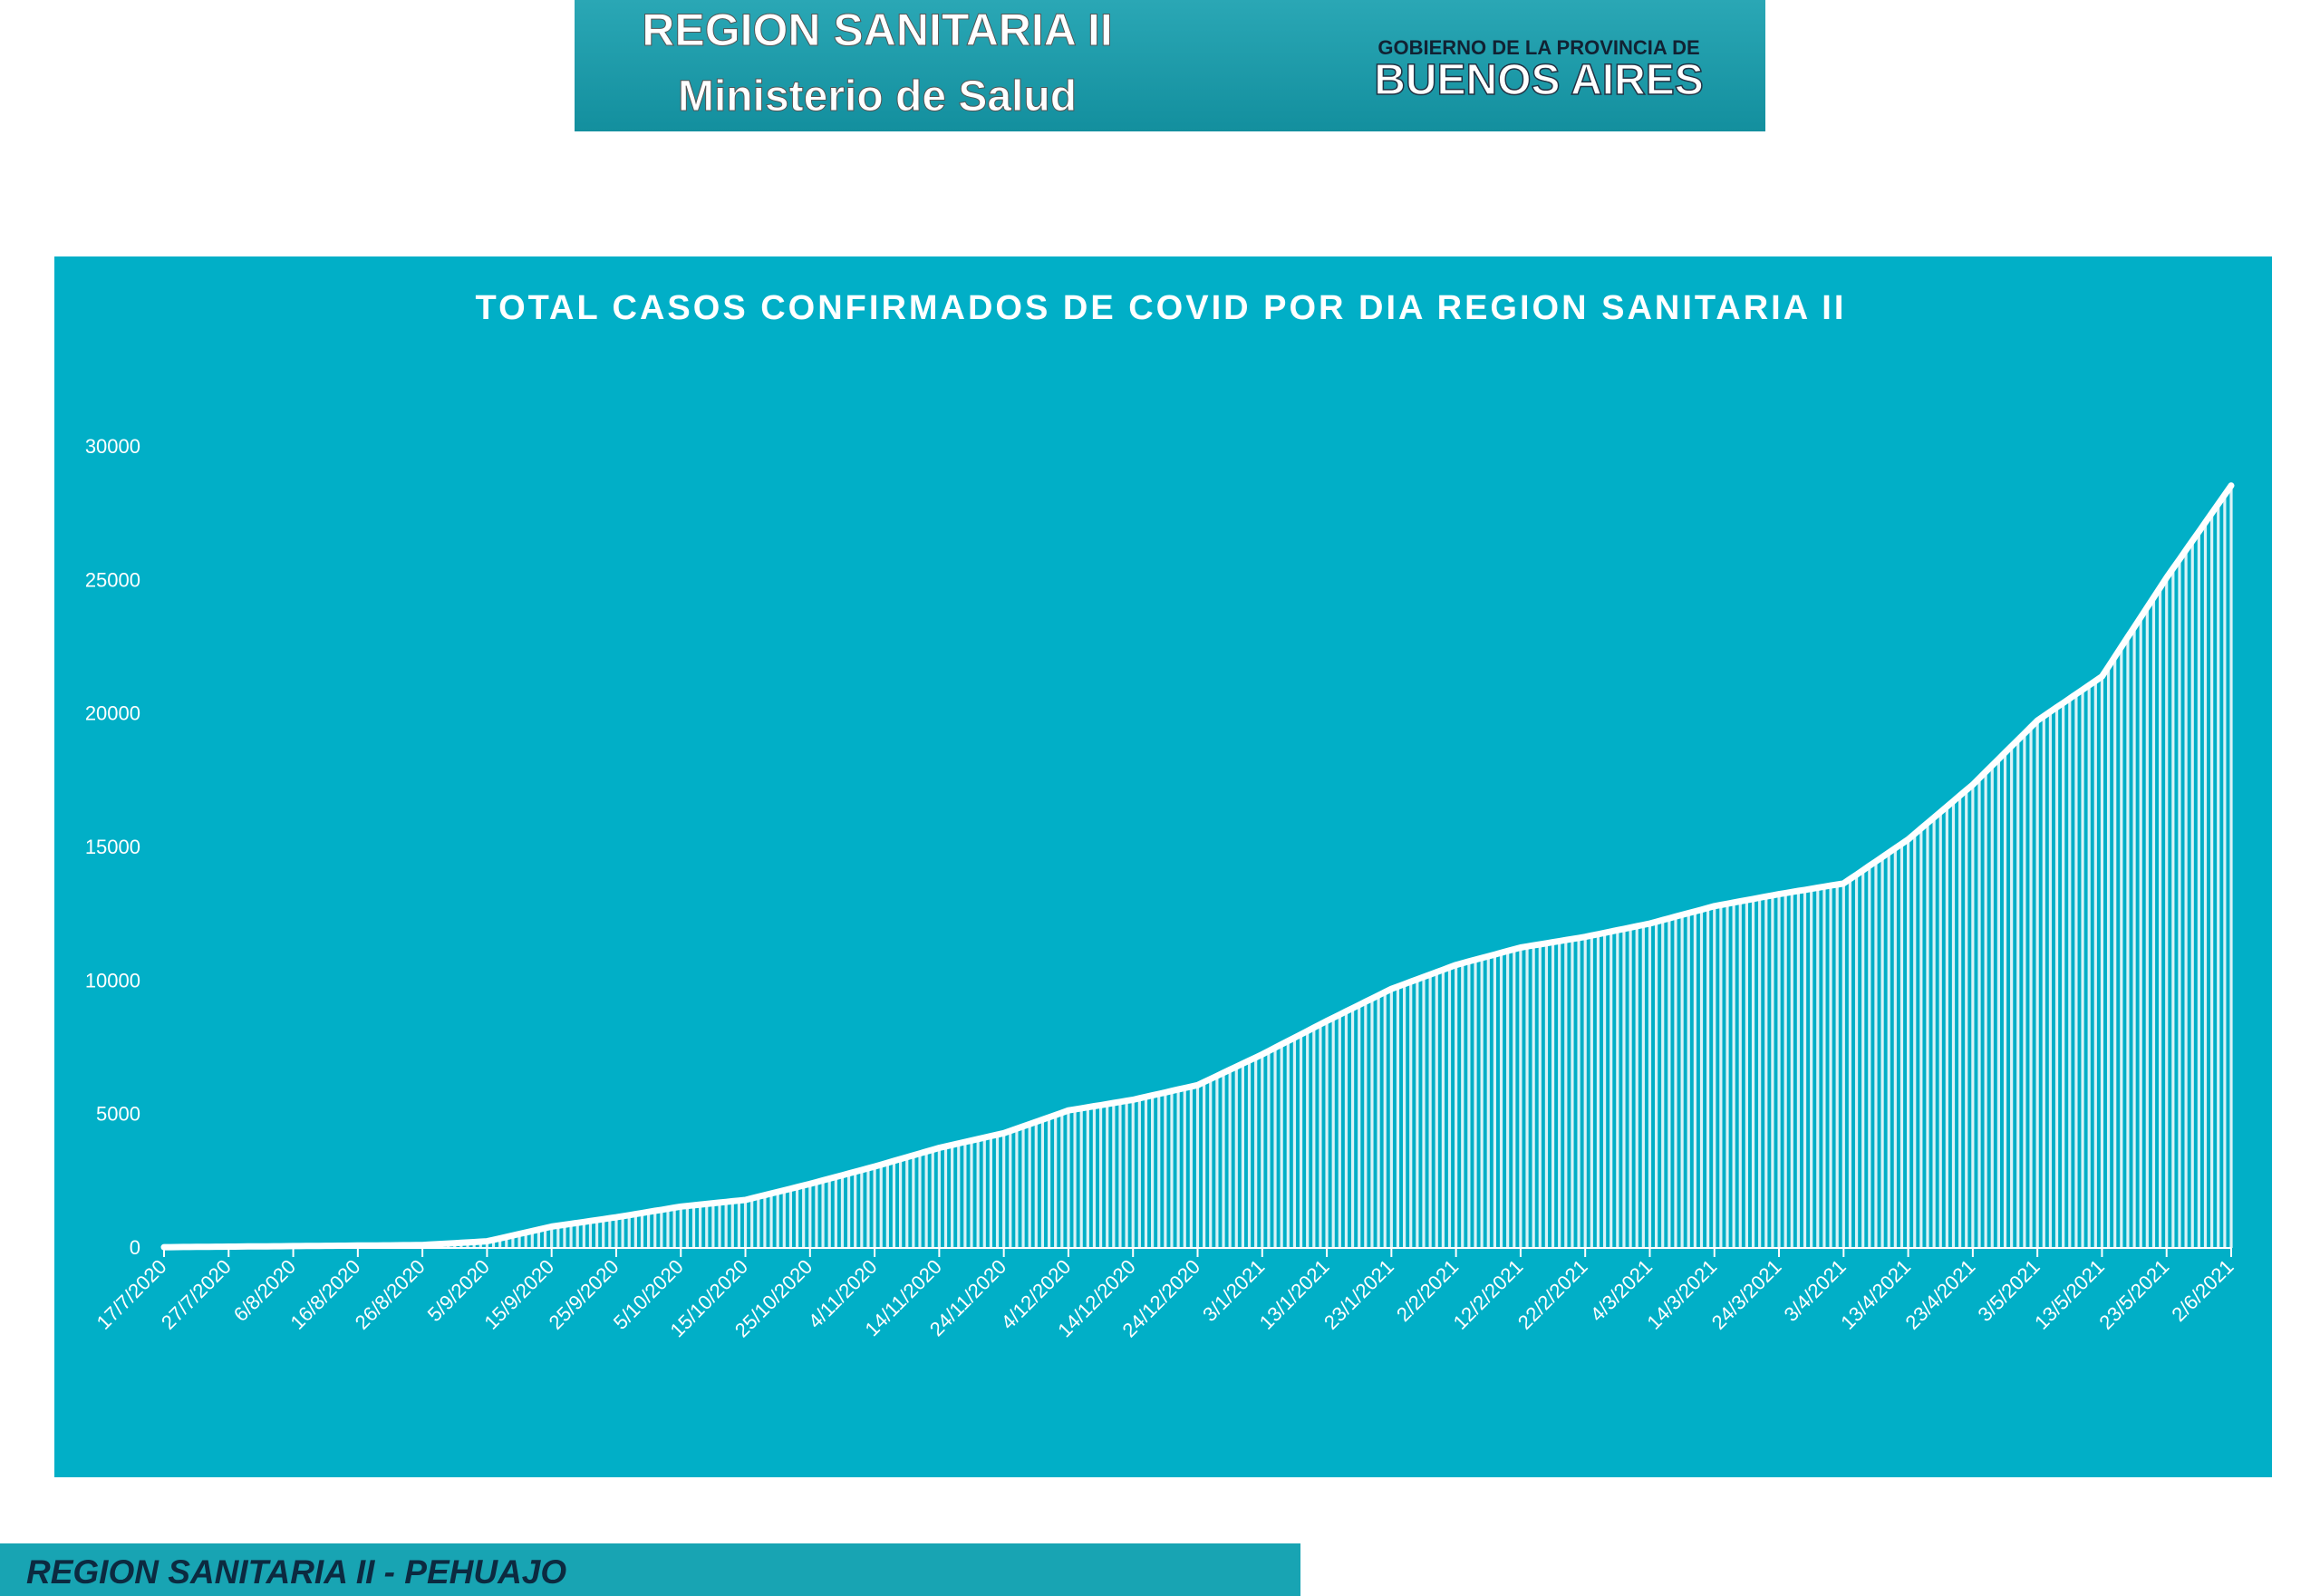  Describe the element at coordinates (650, 1569) in the screenshot. I see `footer-banner` at that location.